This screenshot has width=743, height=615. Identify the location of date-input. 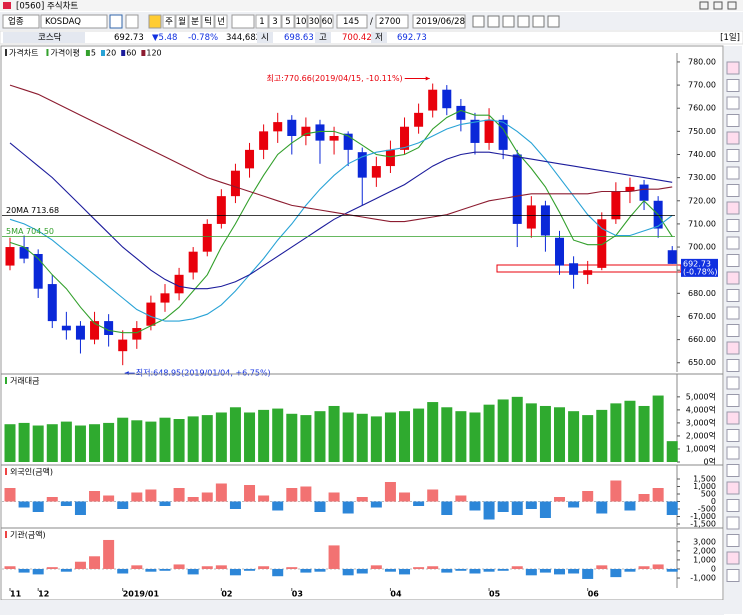
(439, 21).